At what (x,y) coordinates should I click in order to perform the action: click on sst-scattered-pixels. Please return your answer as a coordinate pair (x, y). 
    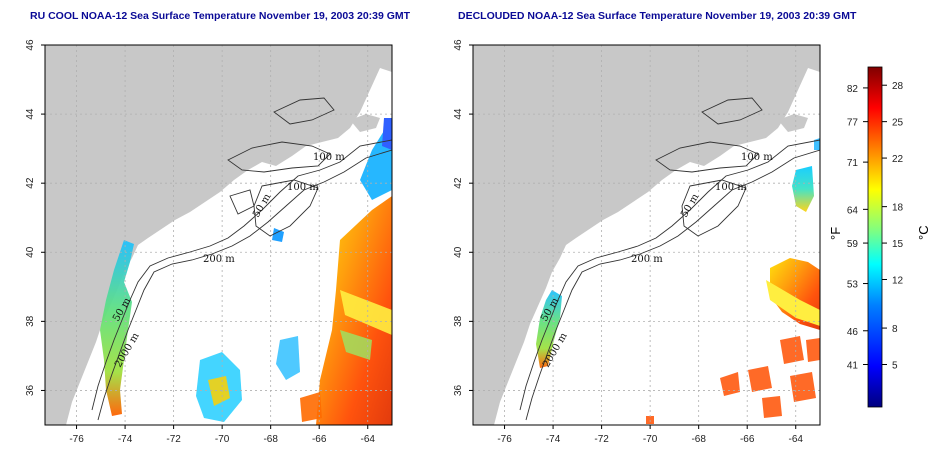
    Looking at the image, I should click on (733, 380).